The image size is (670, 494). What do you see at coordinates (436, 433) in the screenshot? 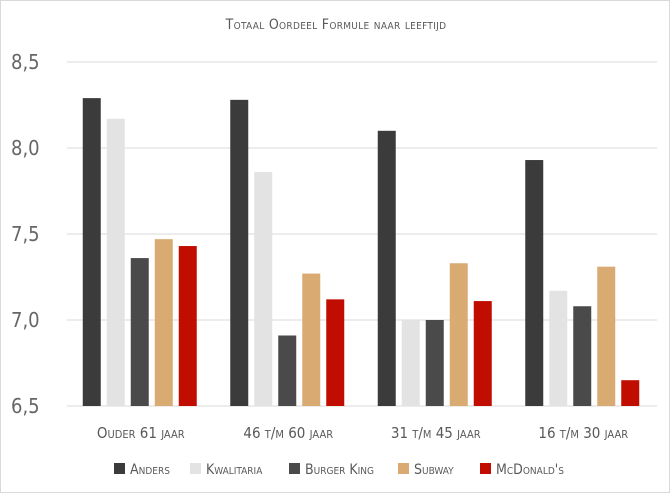
I see `category-label: 31 t/m 45 jaar` at bounding box center [436, 433].